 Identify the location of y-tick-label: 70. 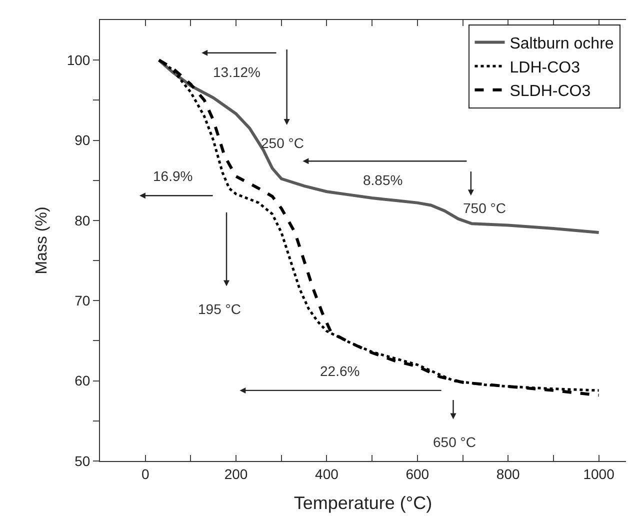
(82, 300).